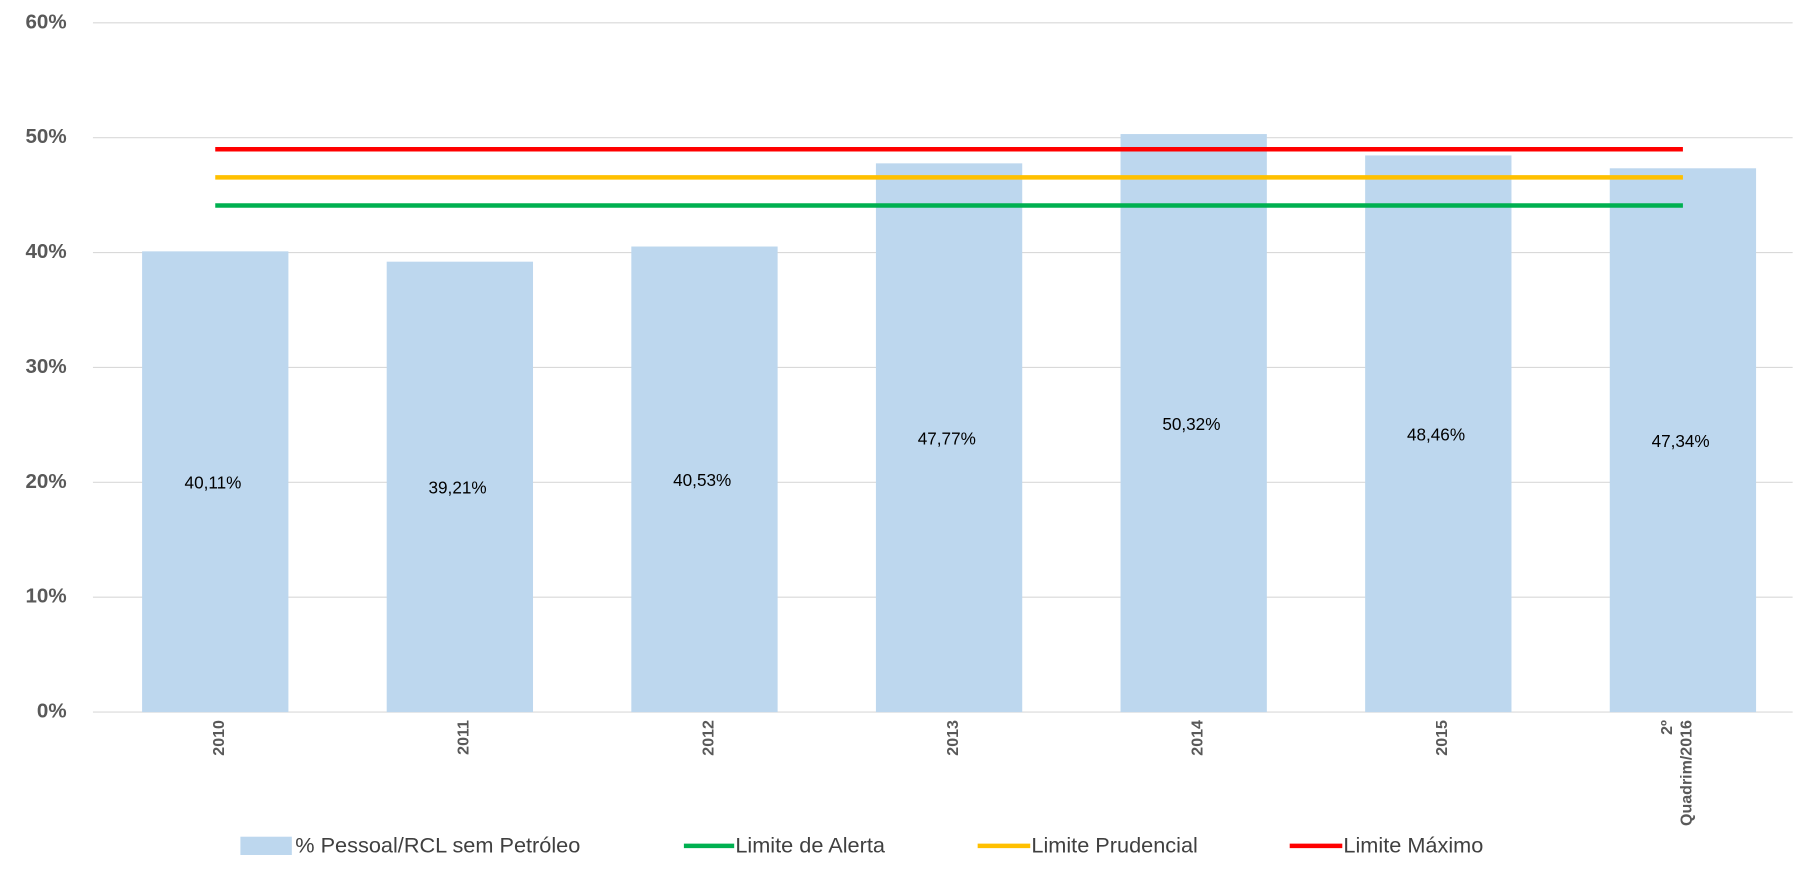 The height and width of the screenshot is (879, 1793). Describe the element at coordinates (45, 21) in the screenshot. I see `y-tick-label: 60%` at that location.